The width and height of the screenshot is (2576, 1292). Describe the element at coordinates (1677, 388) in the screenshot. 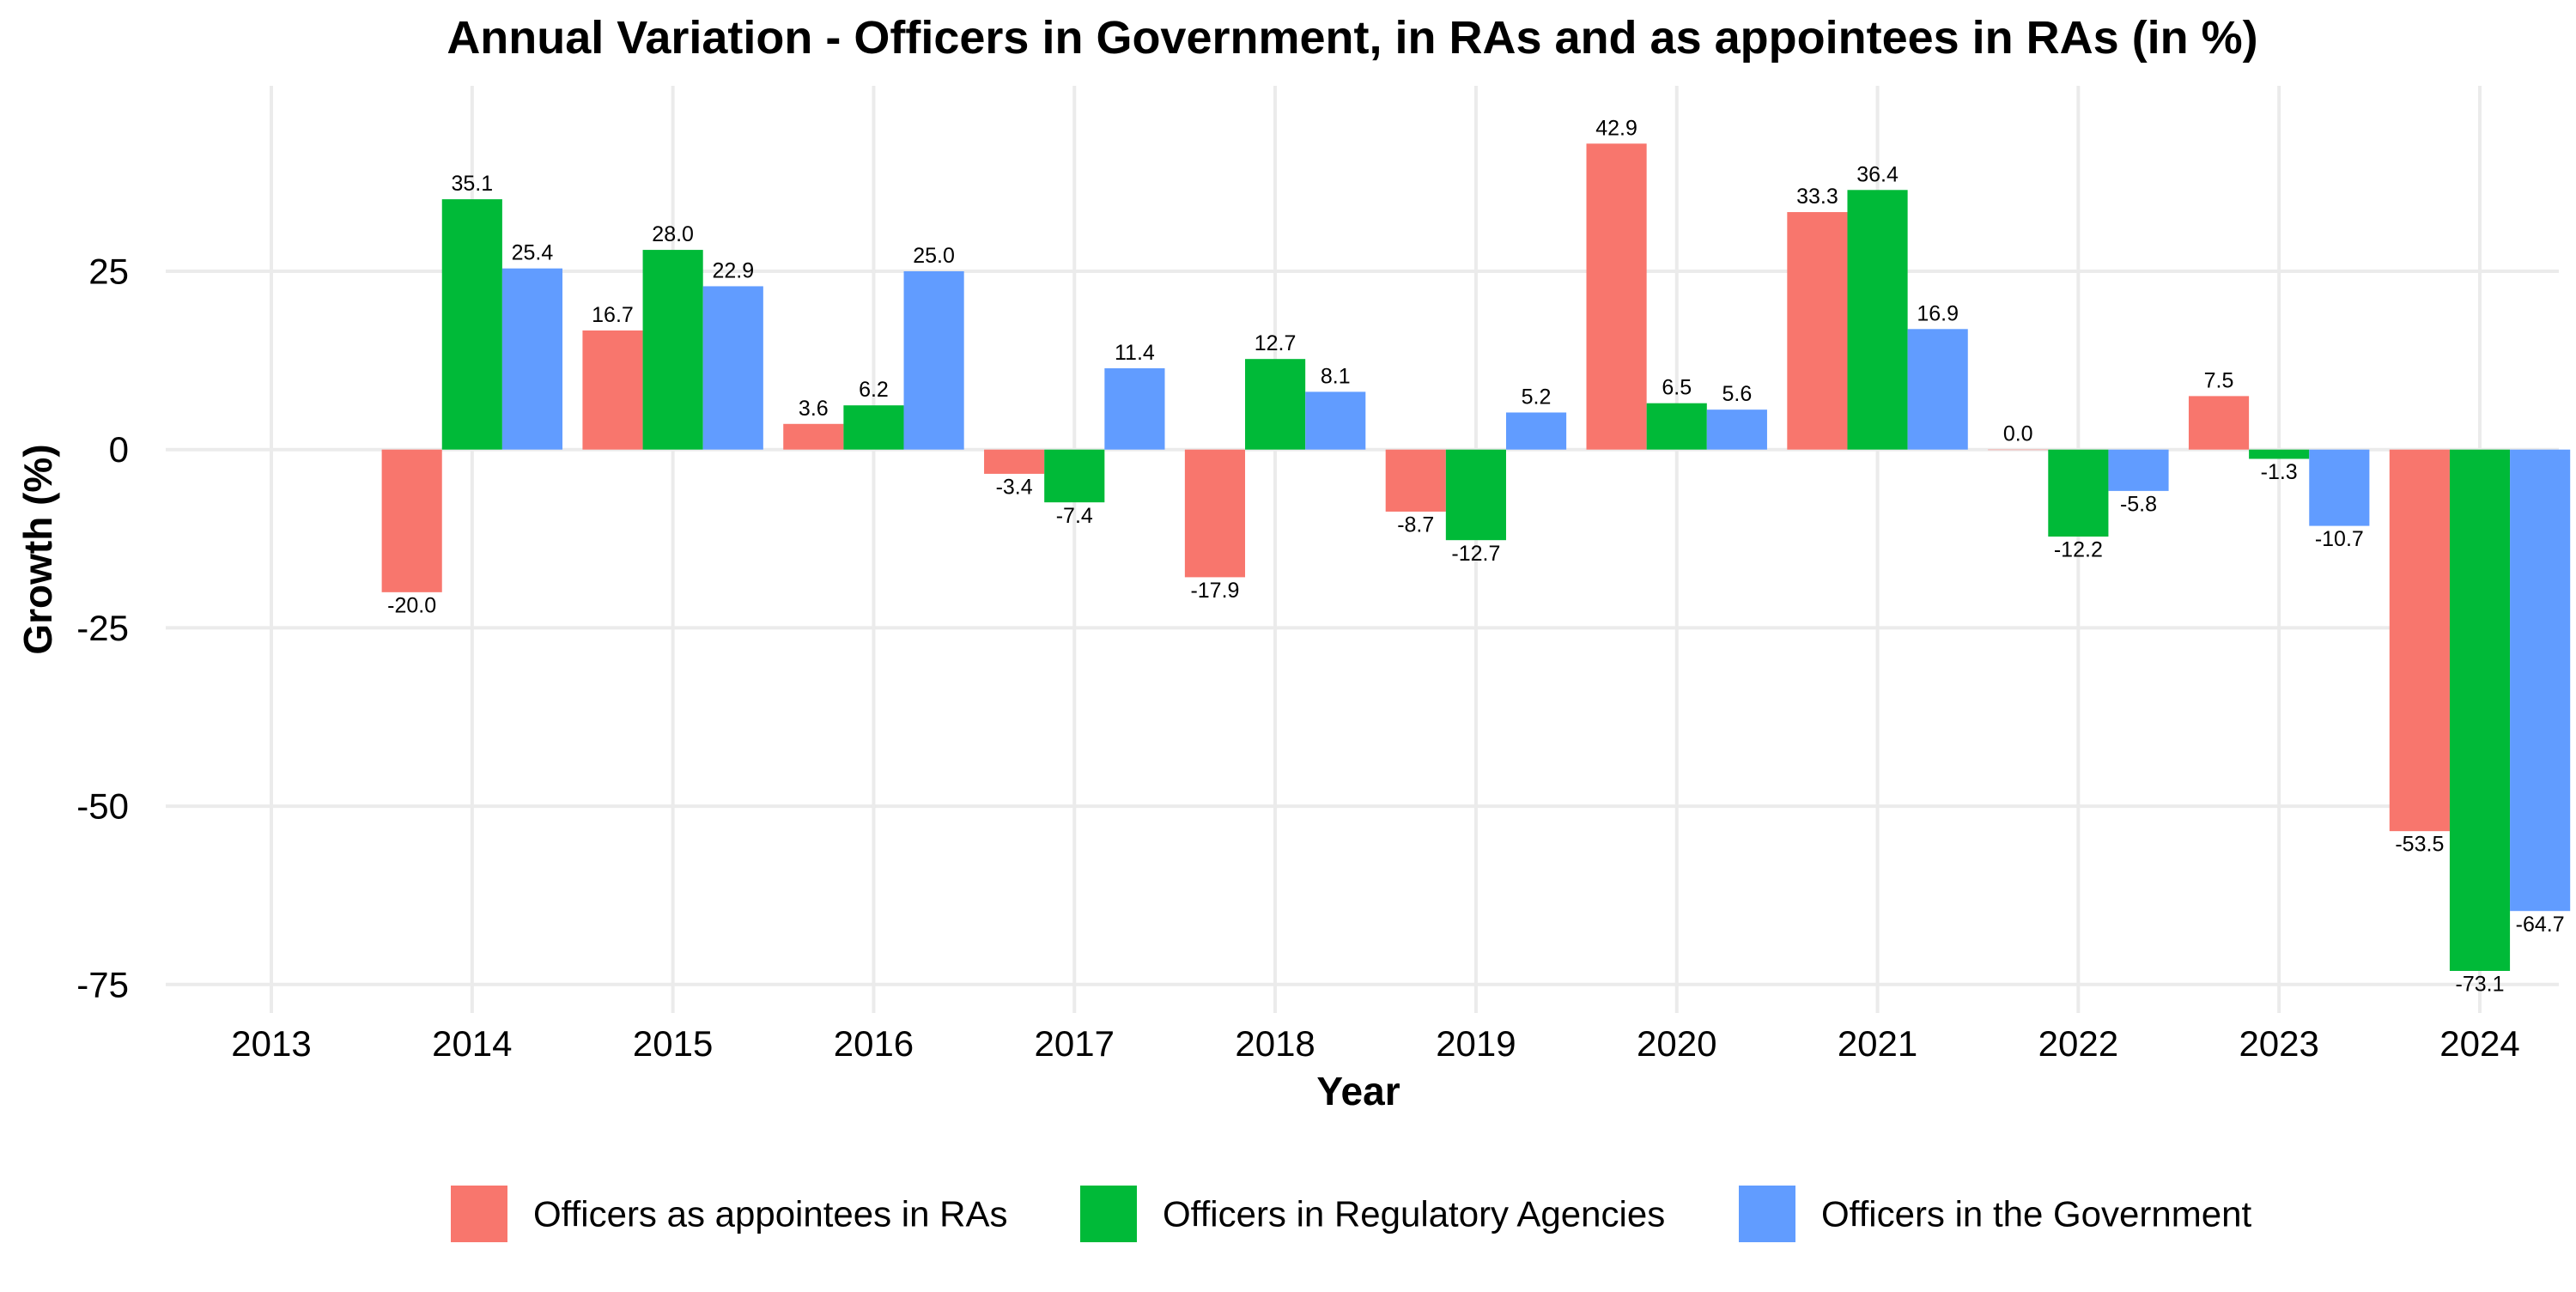

I see `bar-value-label: 6.5` at that location.